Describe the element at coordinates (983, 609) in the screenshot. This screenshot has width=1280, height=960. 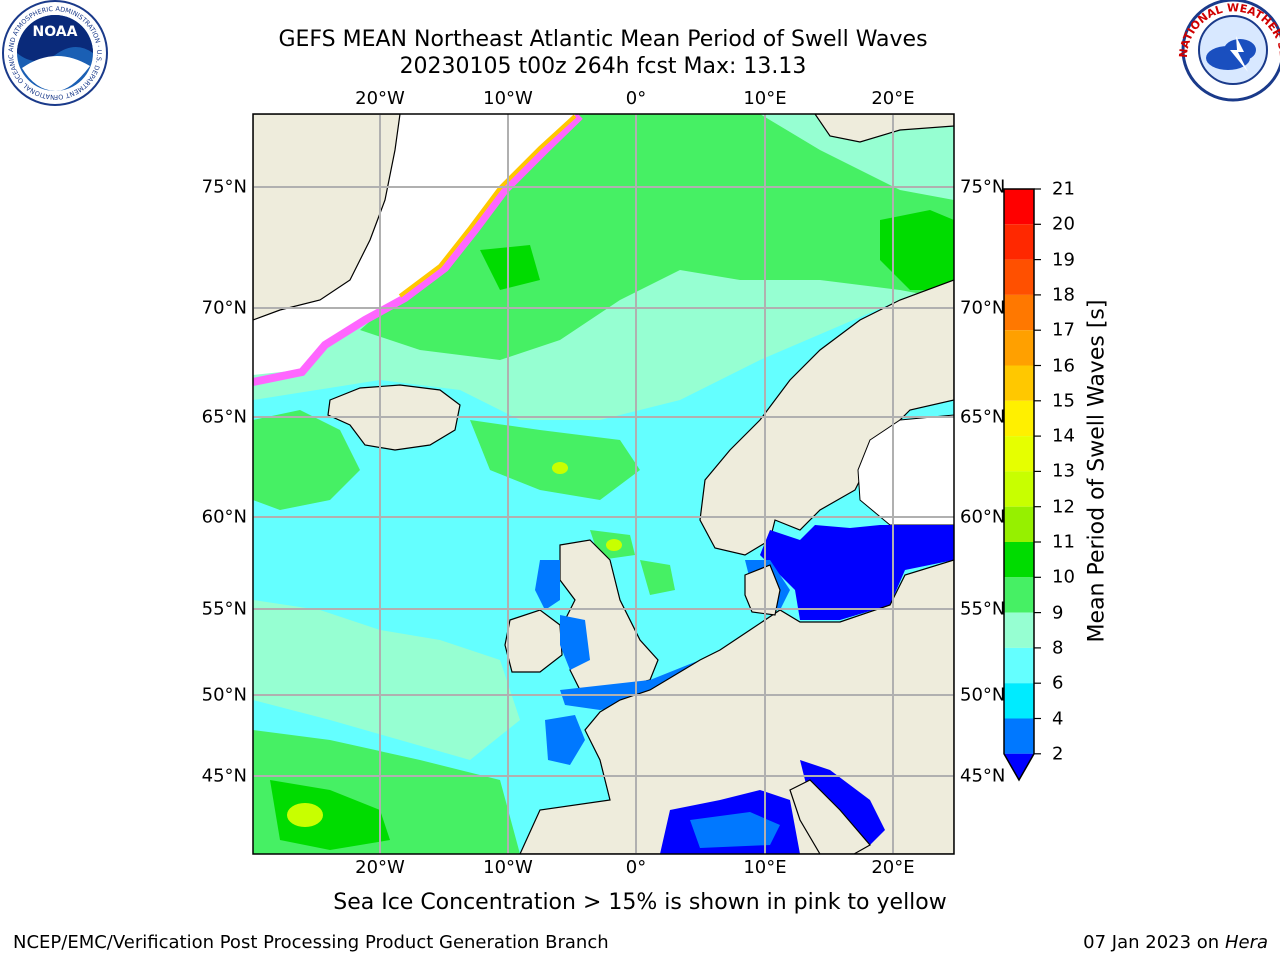
I see `lat-label-right: 55°N` at that location.